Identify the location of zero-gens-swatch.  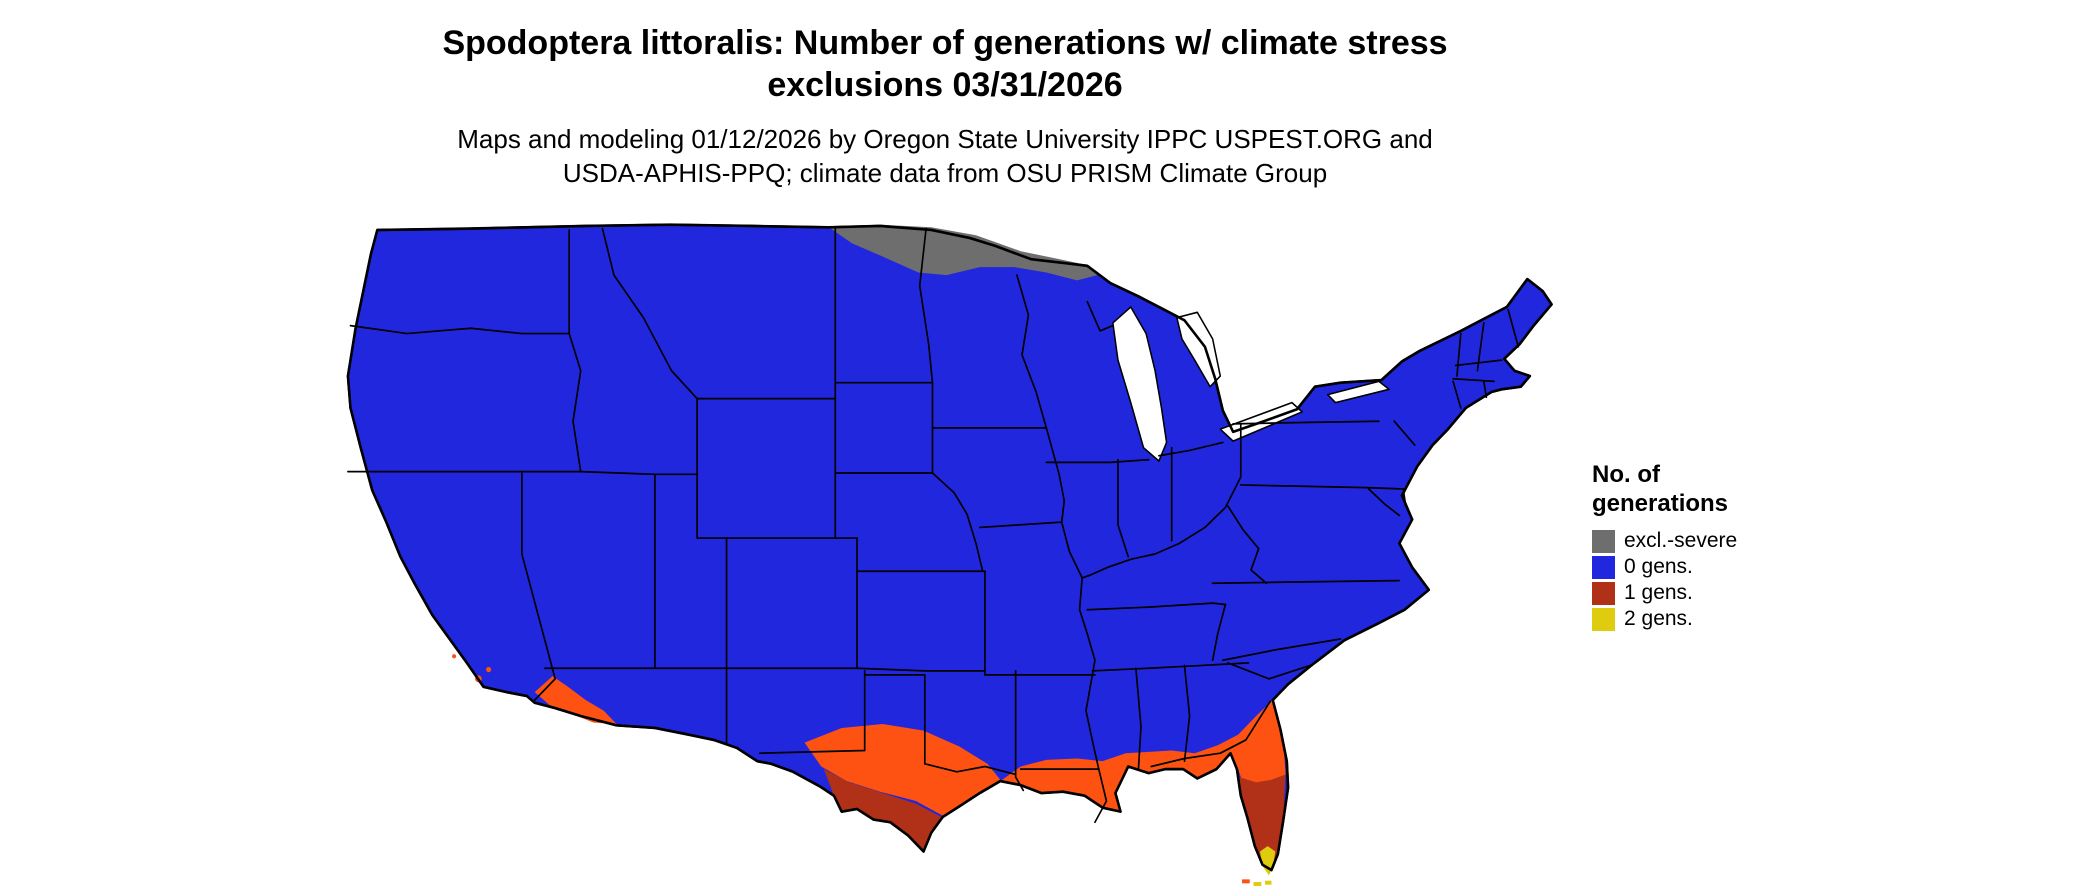
(1603, 567).